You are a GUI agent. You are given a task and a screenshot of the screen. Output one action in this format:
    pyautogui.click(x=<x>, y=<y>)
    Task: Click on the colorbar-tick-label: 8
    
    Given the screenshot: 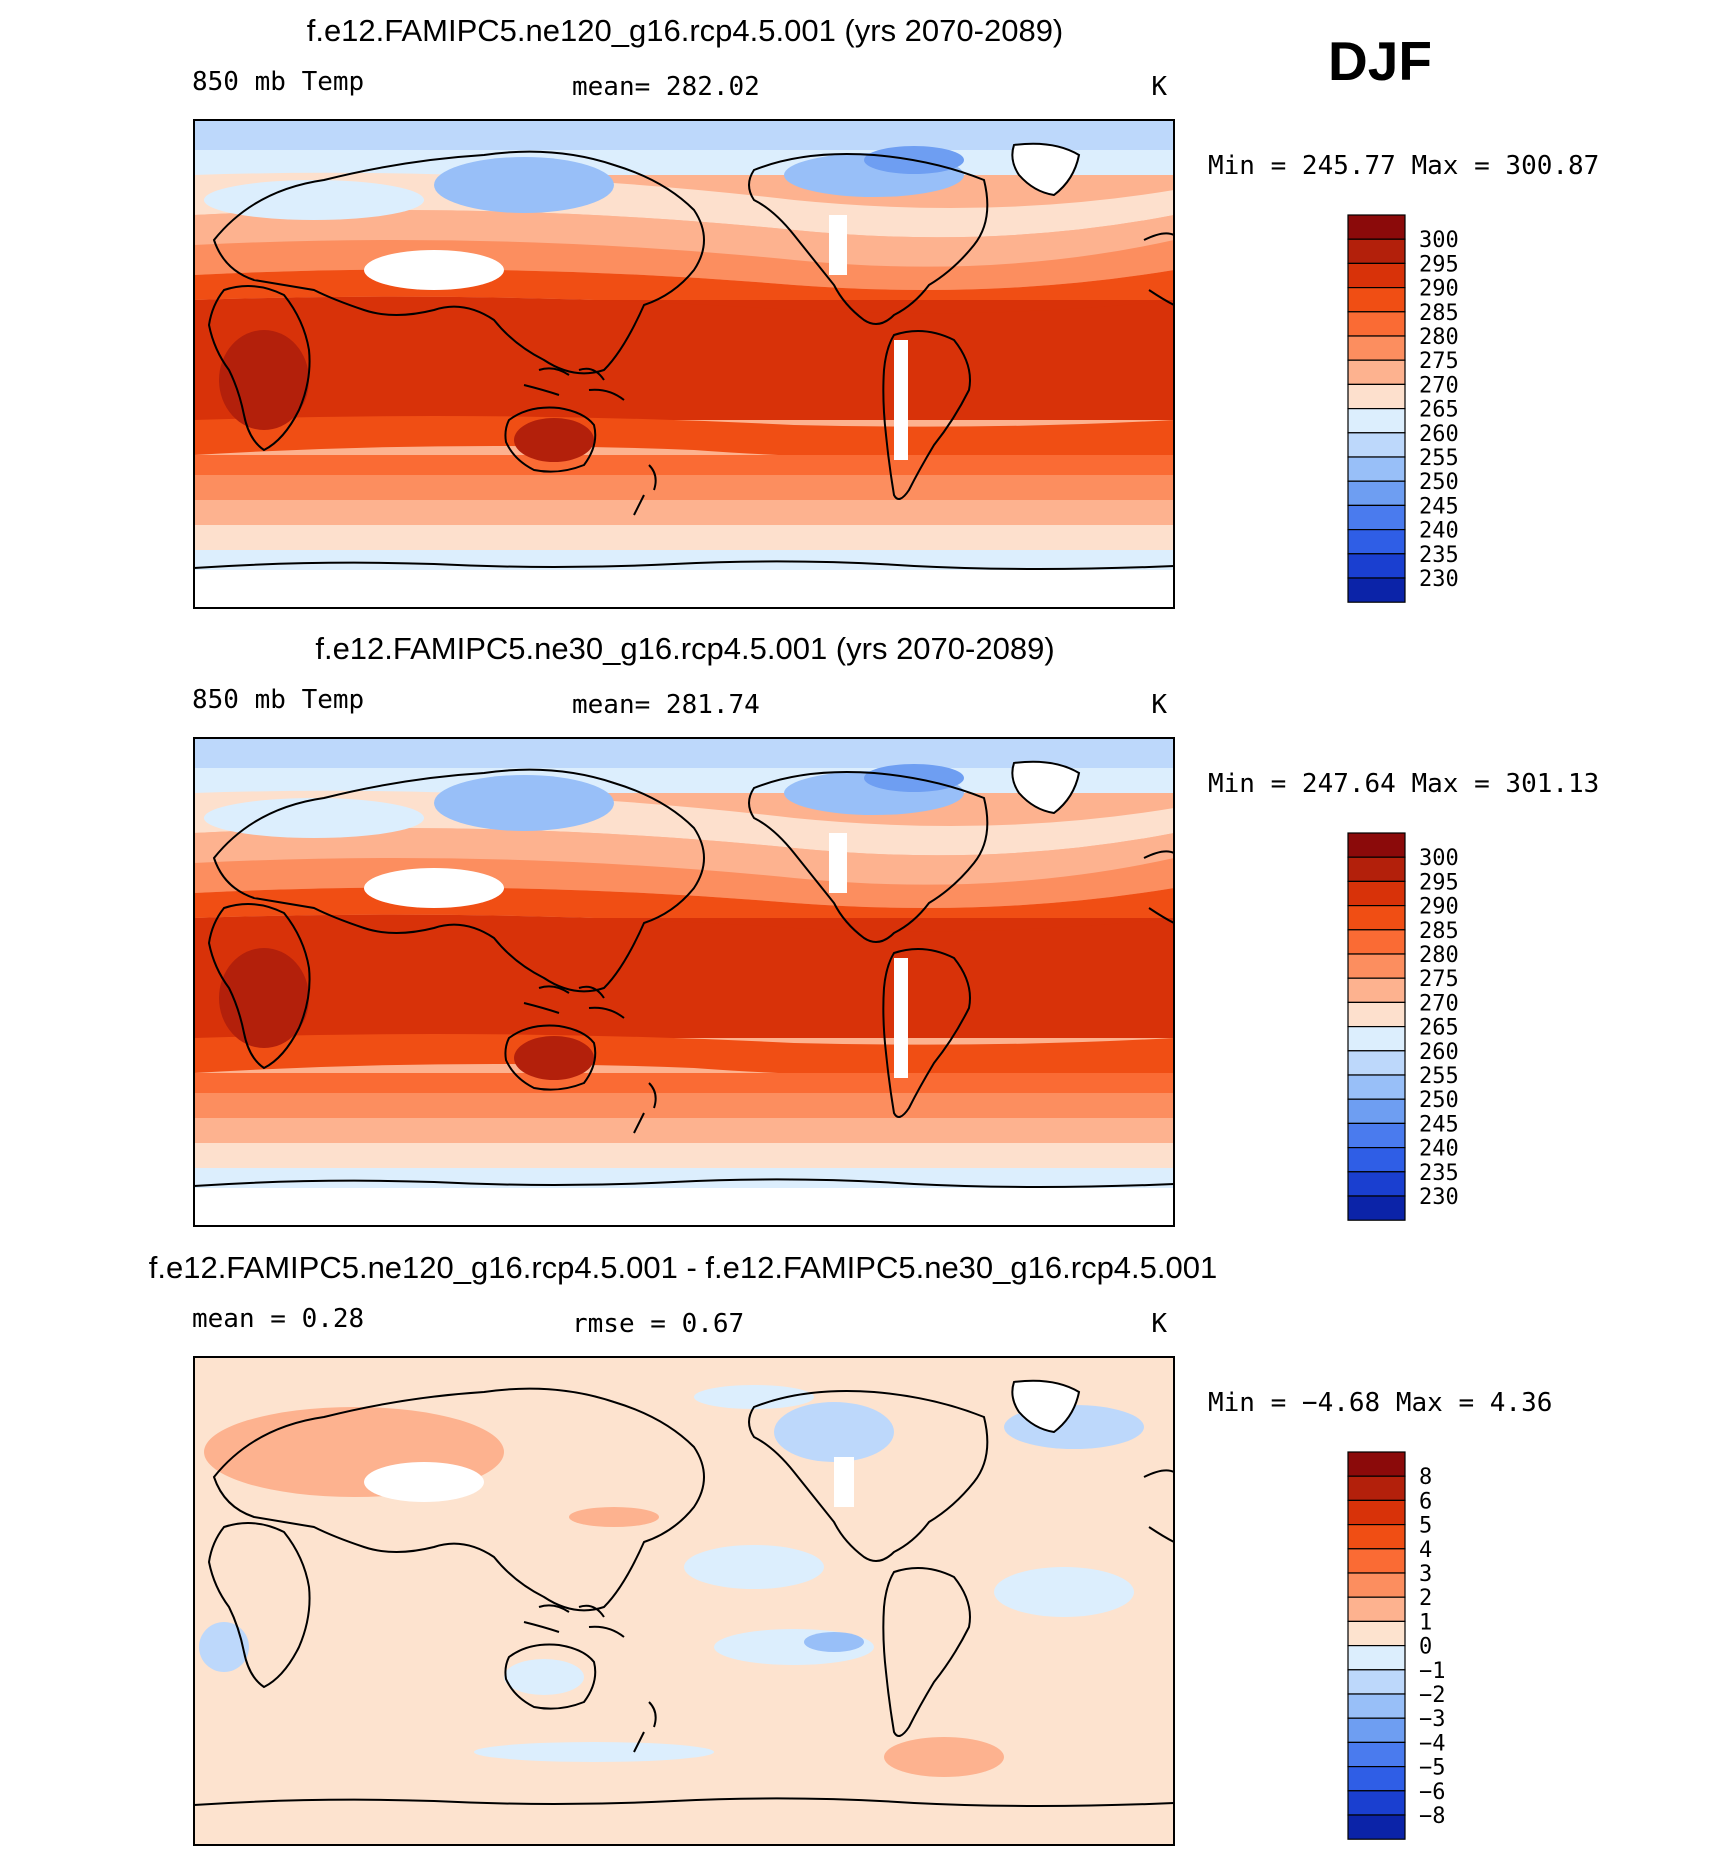 What is the action you would take?
    pyautogui.click(x=1425, y=1477)
    